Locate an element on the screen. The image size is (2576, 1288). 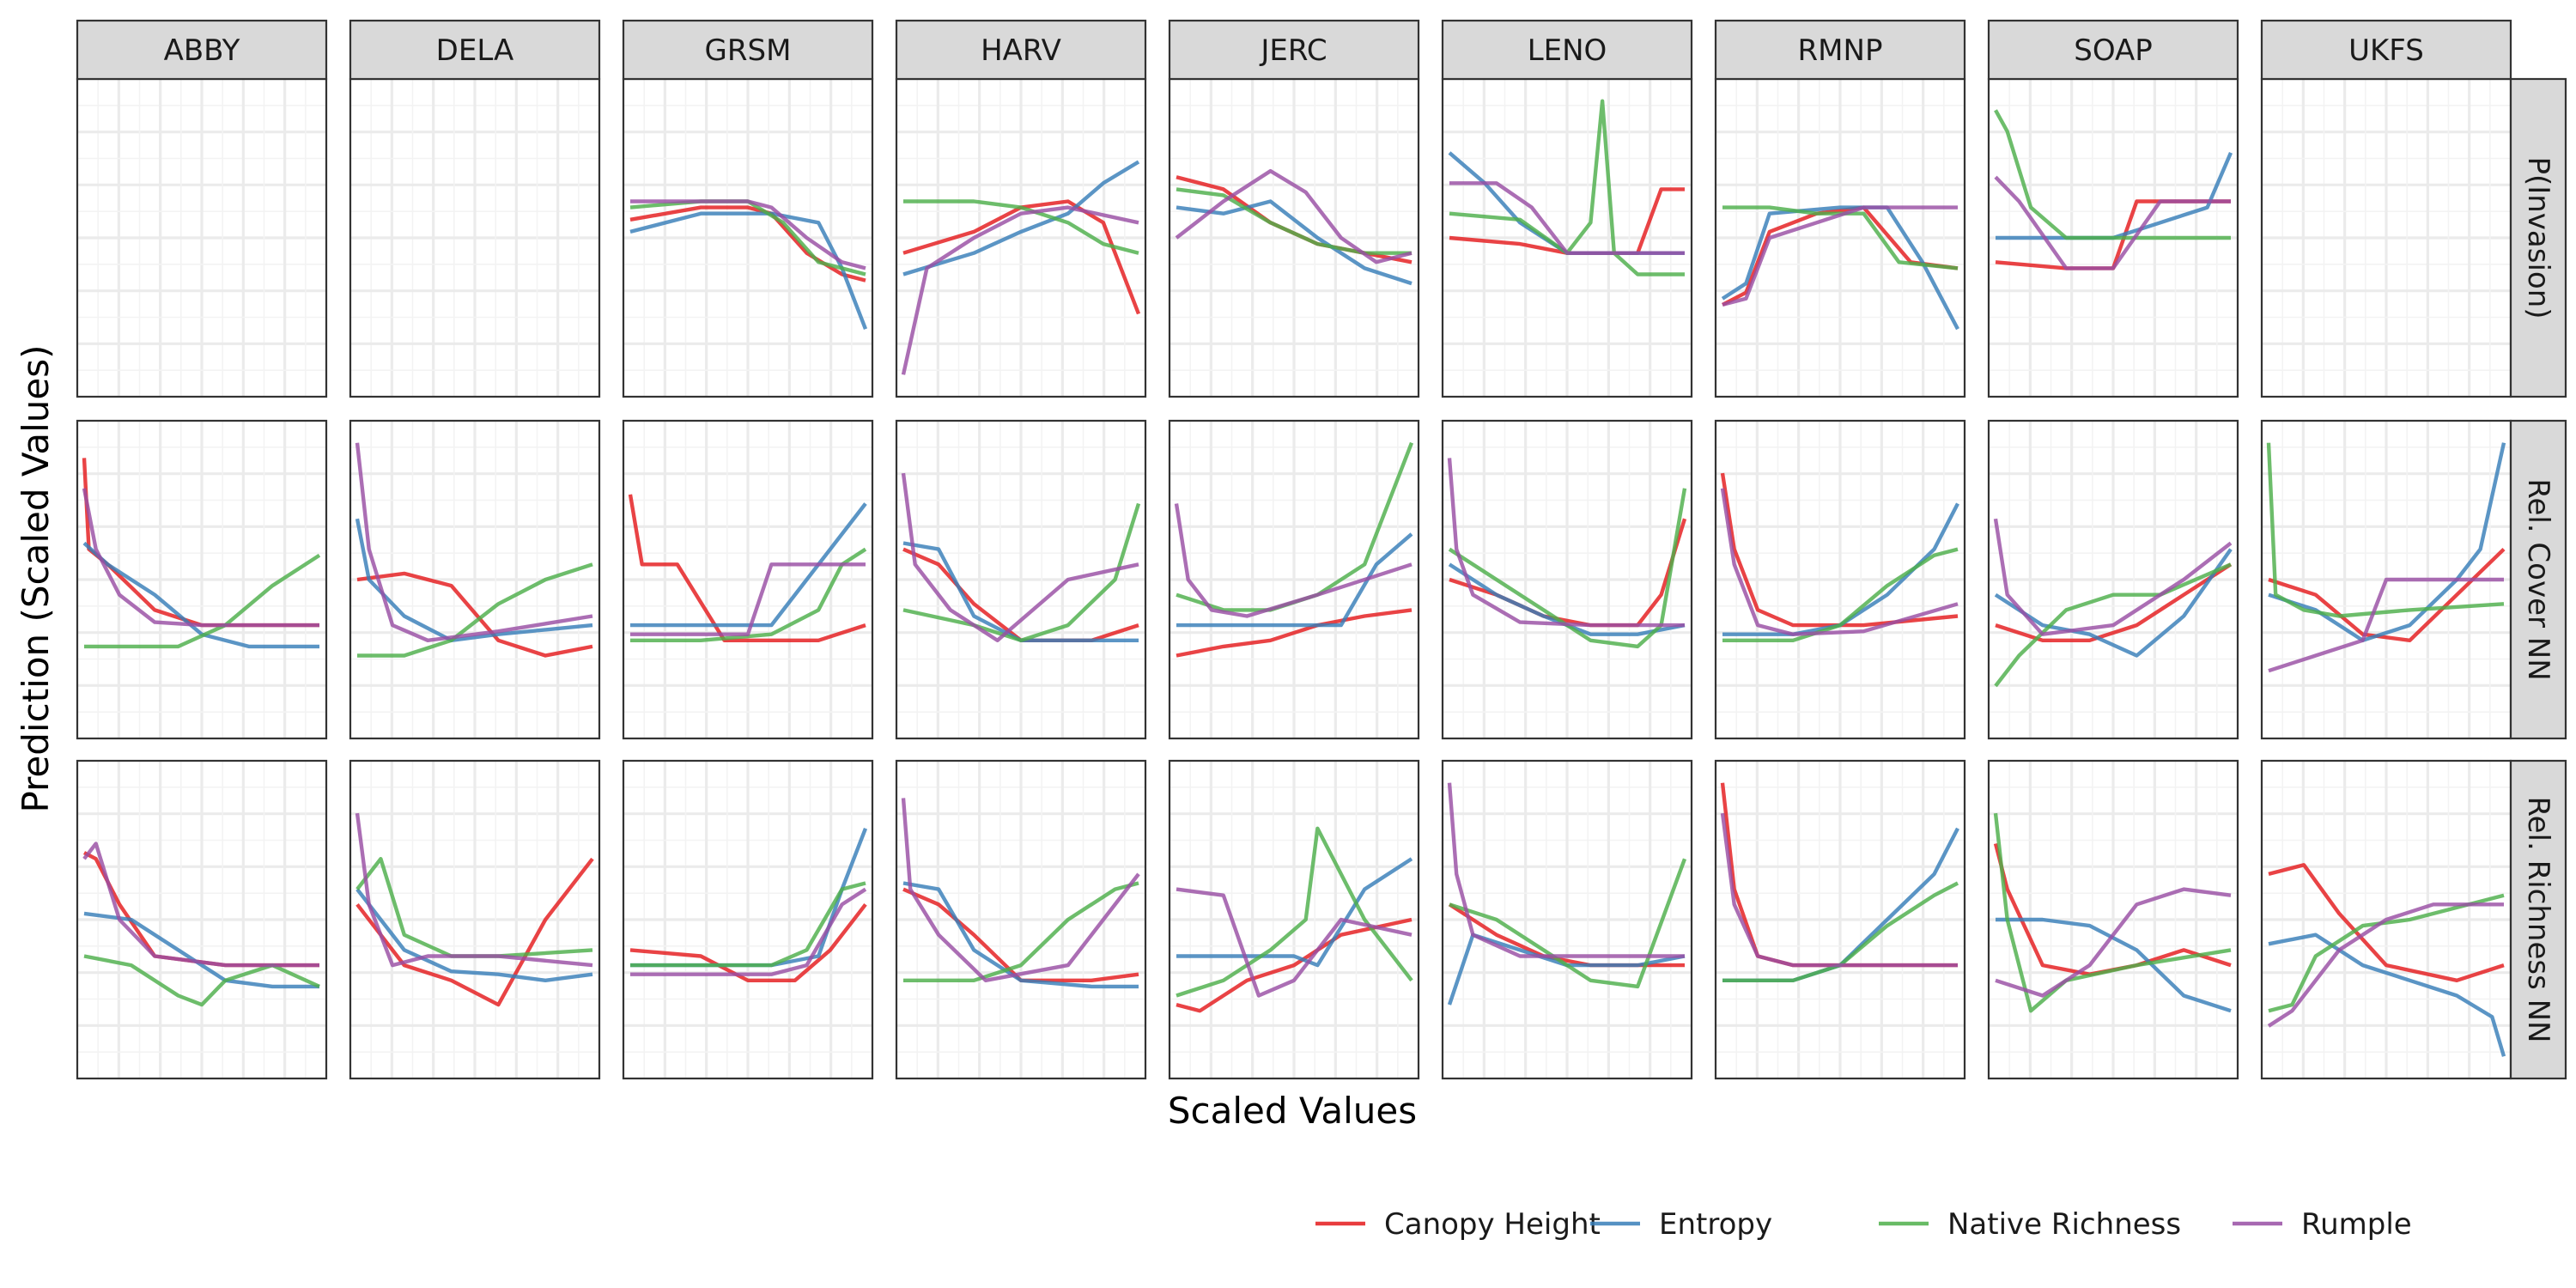
column-strip-grsm: GRSM is located at coordinates (748, 50).